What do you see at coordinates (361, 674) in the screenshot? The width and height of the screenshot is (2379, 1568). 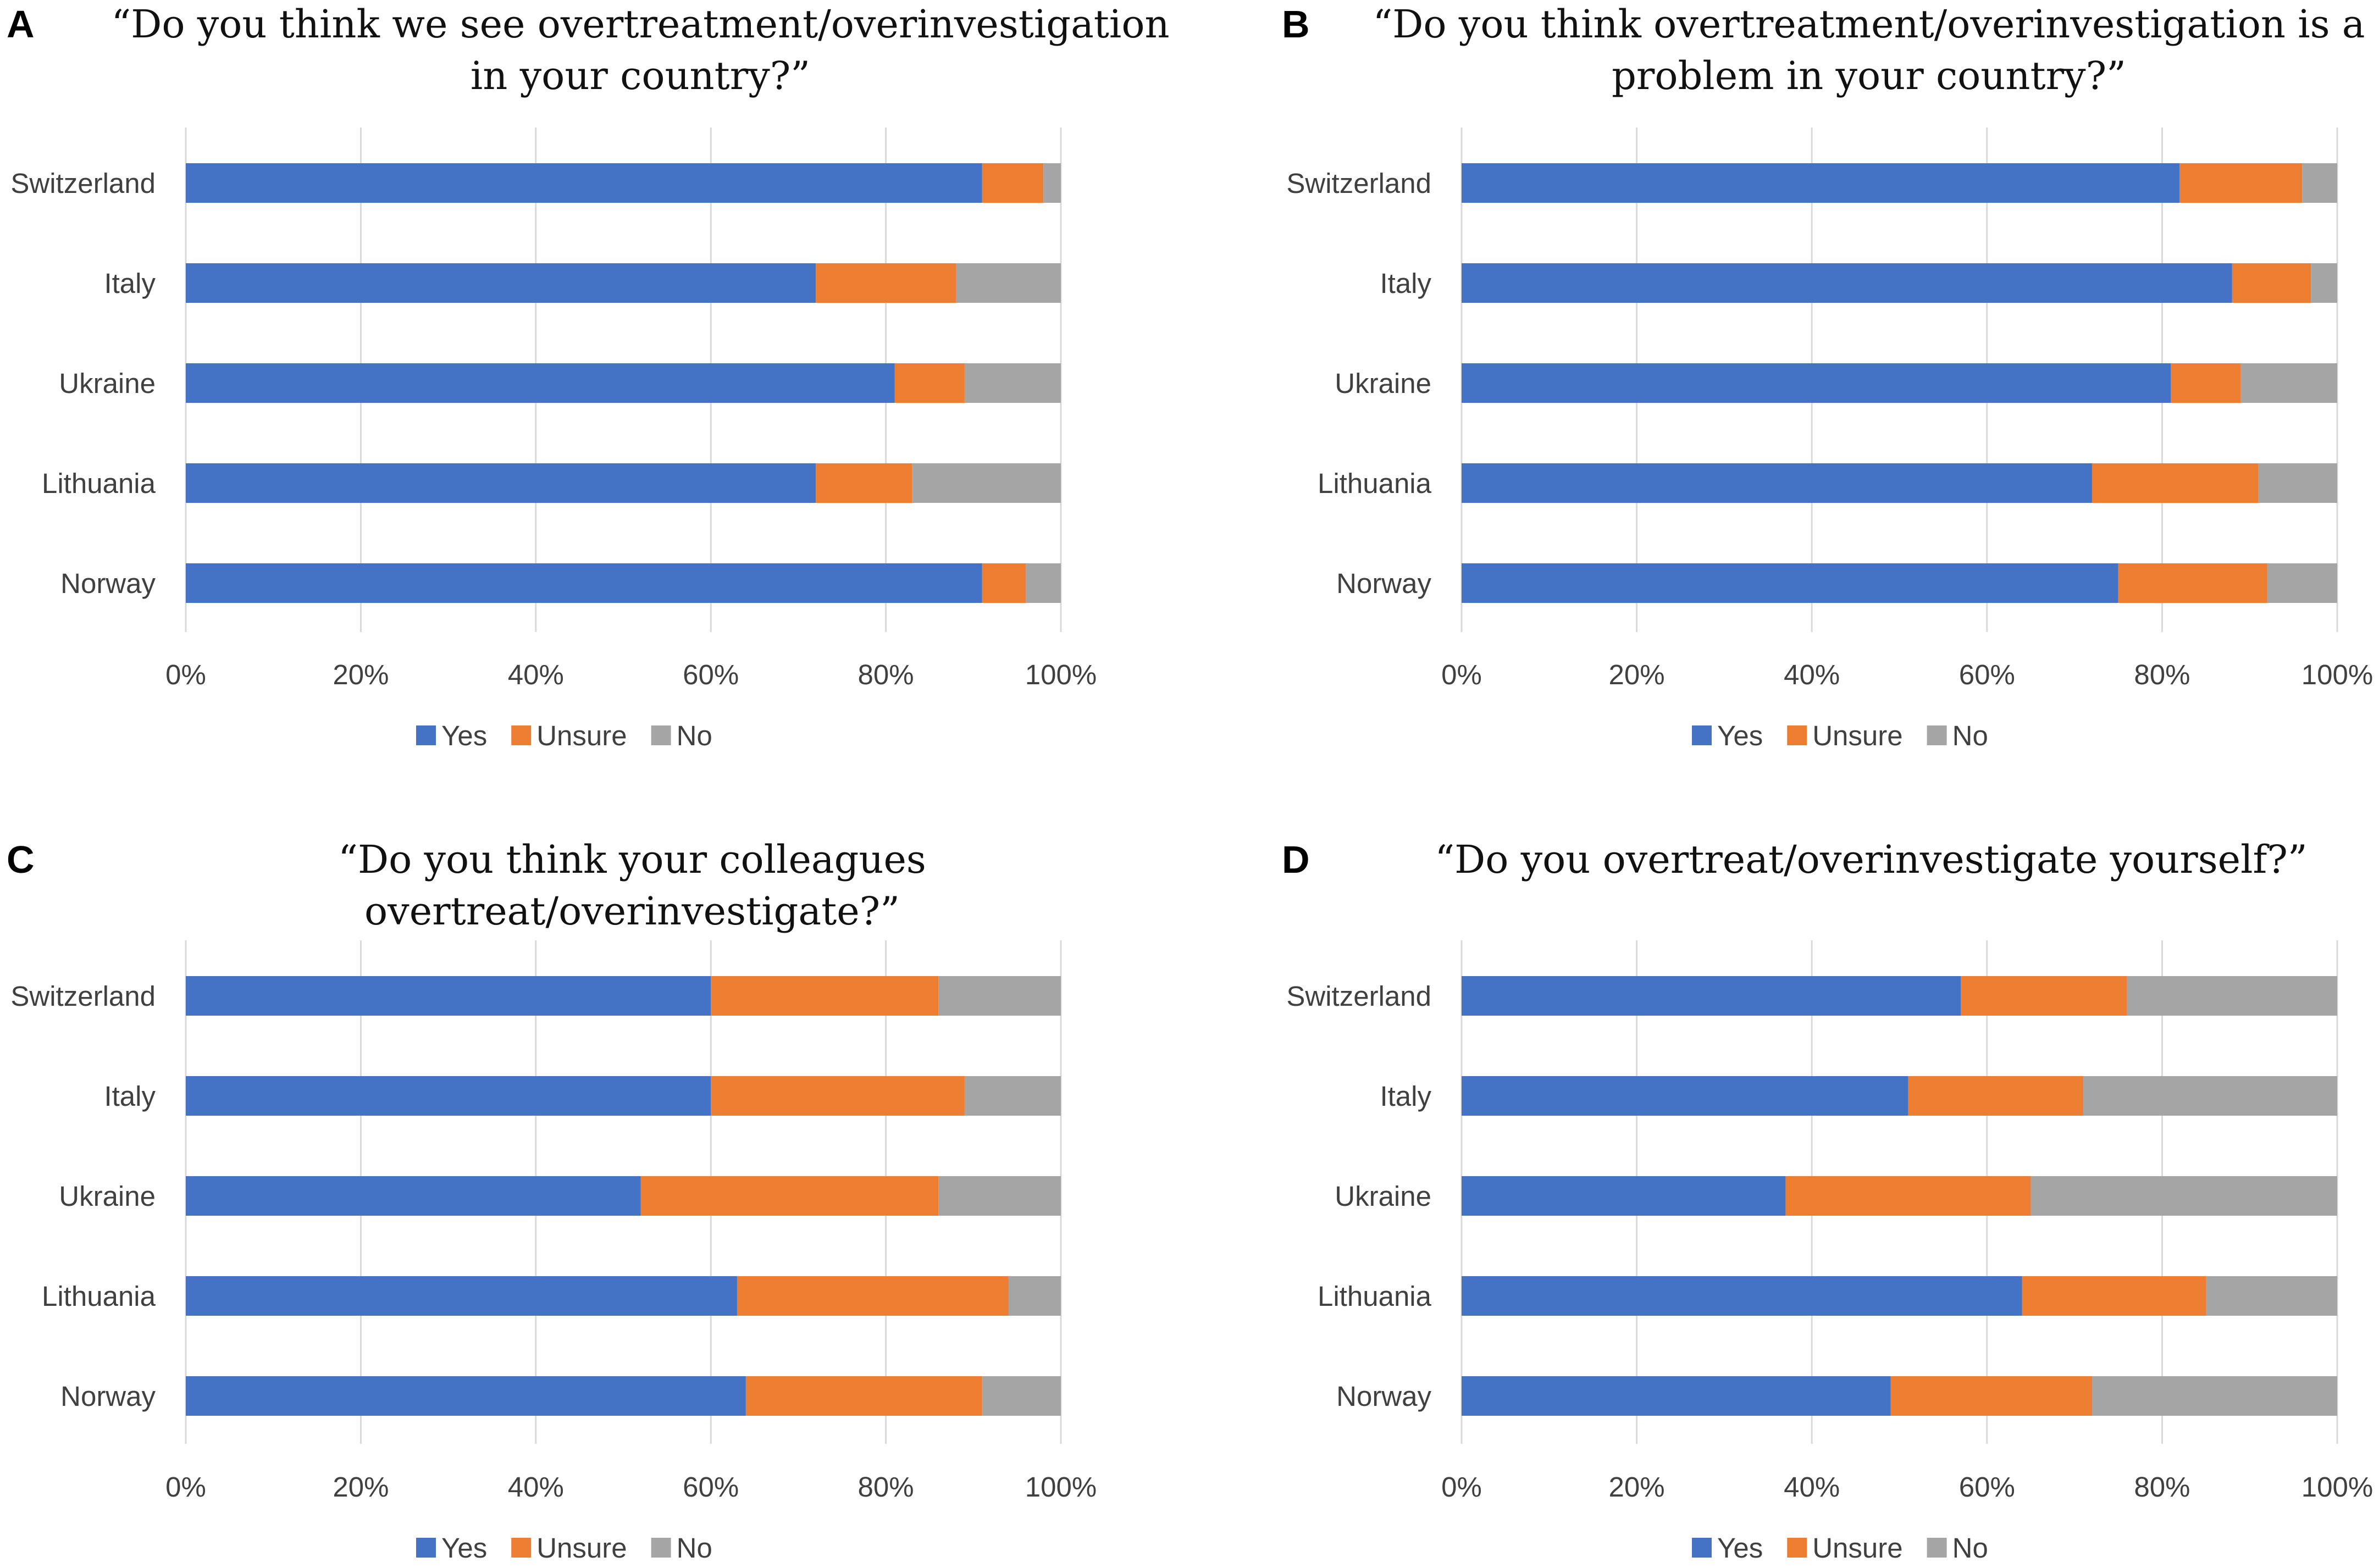 I see `x-tick-label: 20%` at bounding box center [361, 674].